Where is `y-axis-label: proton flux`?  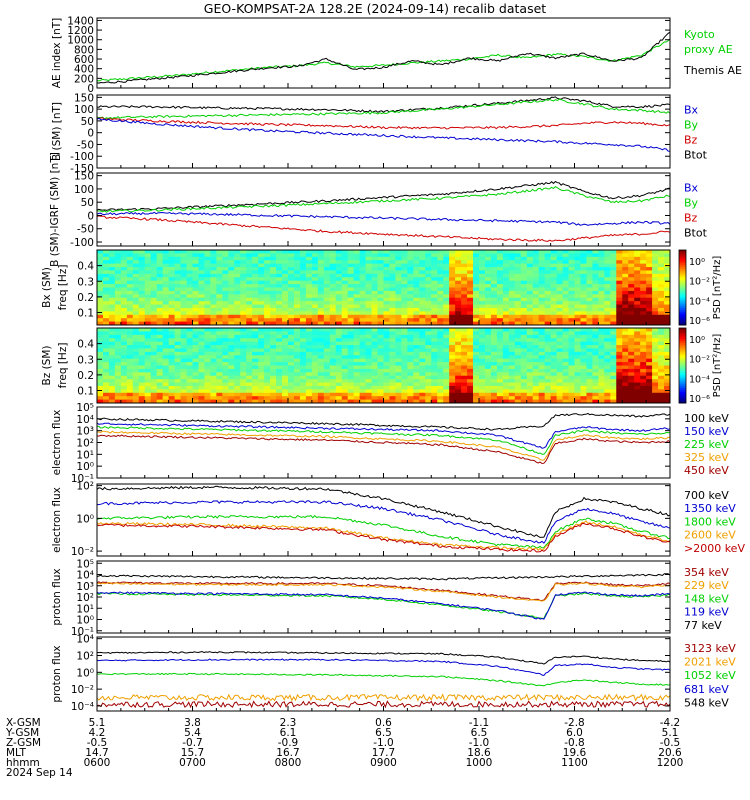
y-axis-label: proton flux is located at coordinates (57, 596).